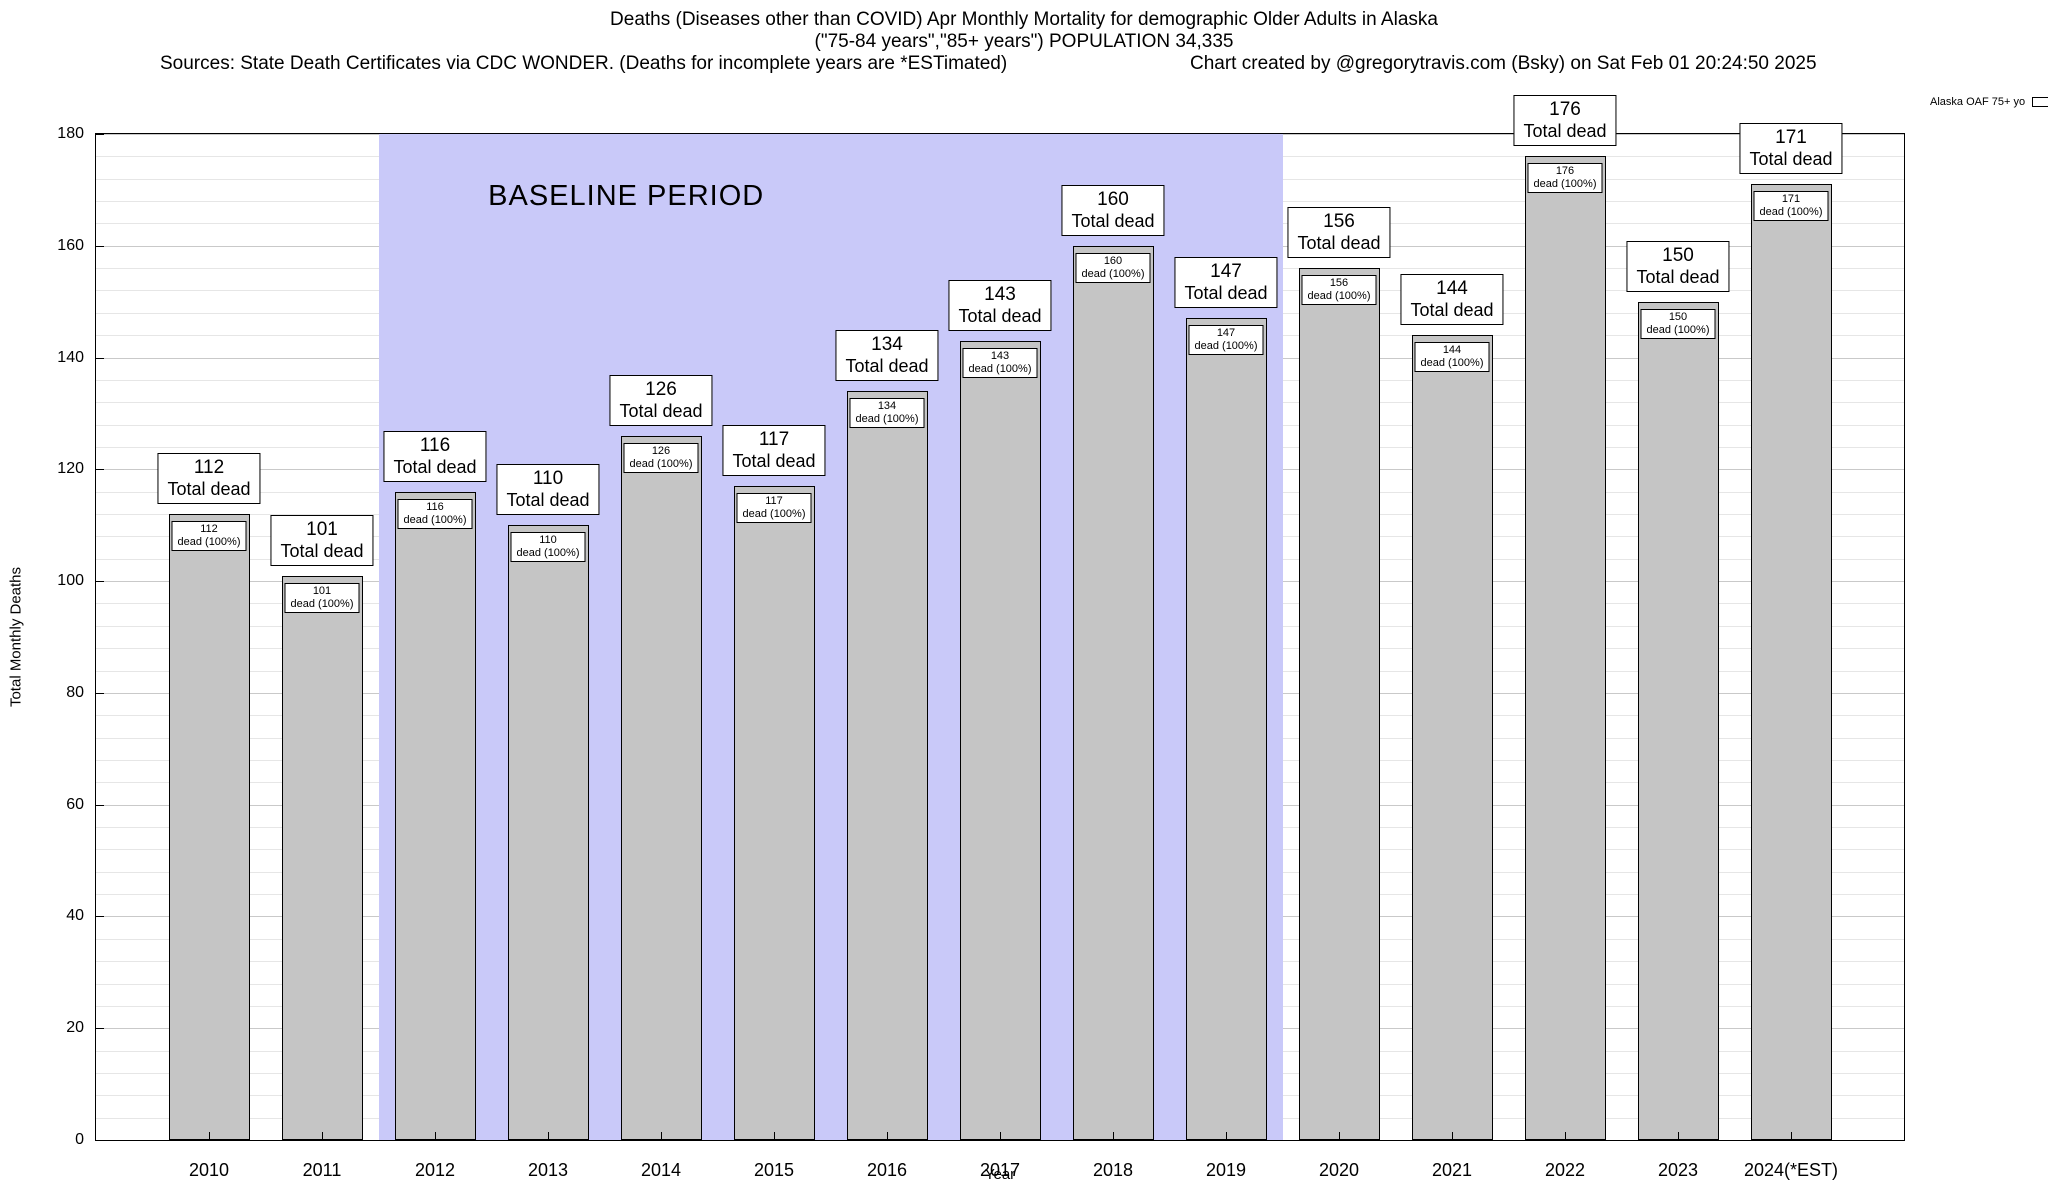  What do you see at coordinates (70, 245) in the screenshot?
I see `y-tick-label: 160` at bounding box center [70, 245].